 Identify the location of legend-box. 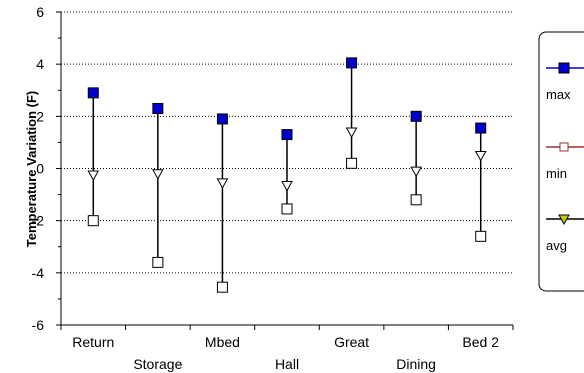
(561, 161).